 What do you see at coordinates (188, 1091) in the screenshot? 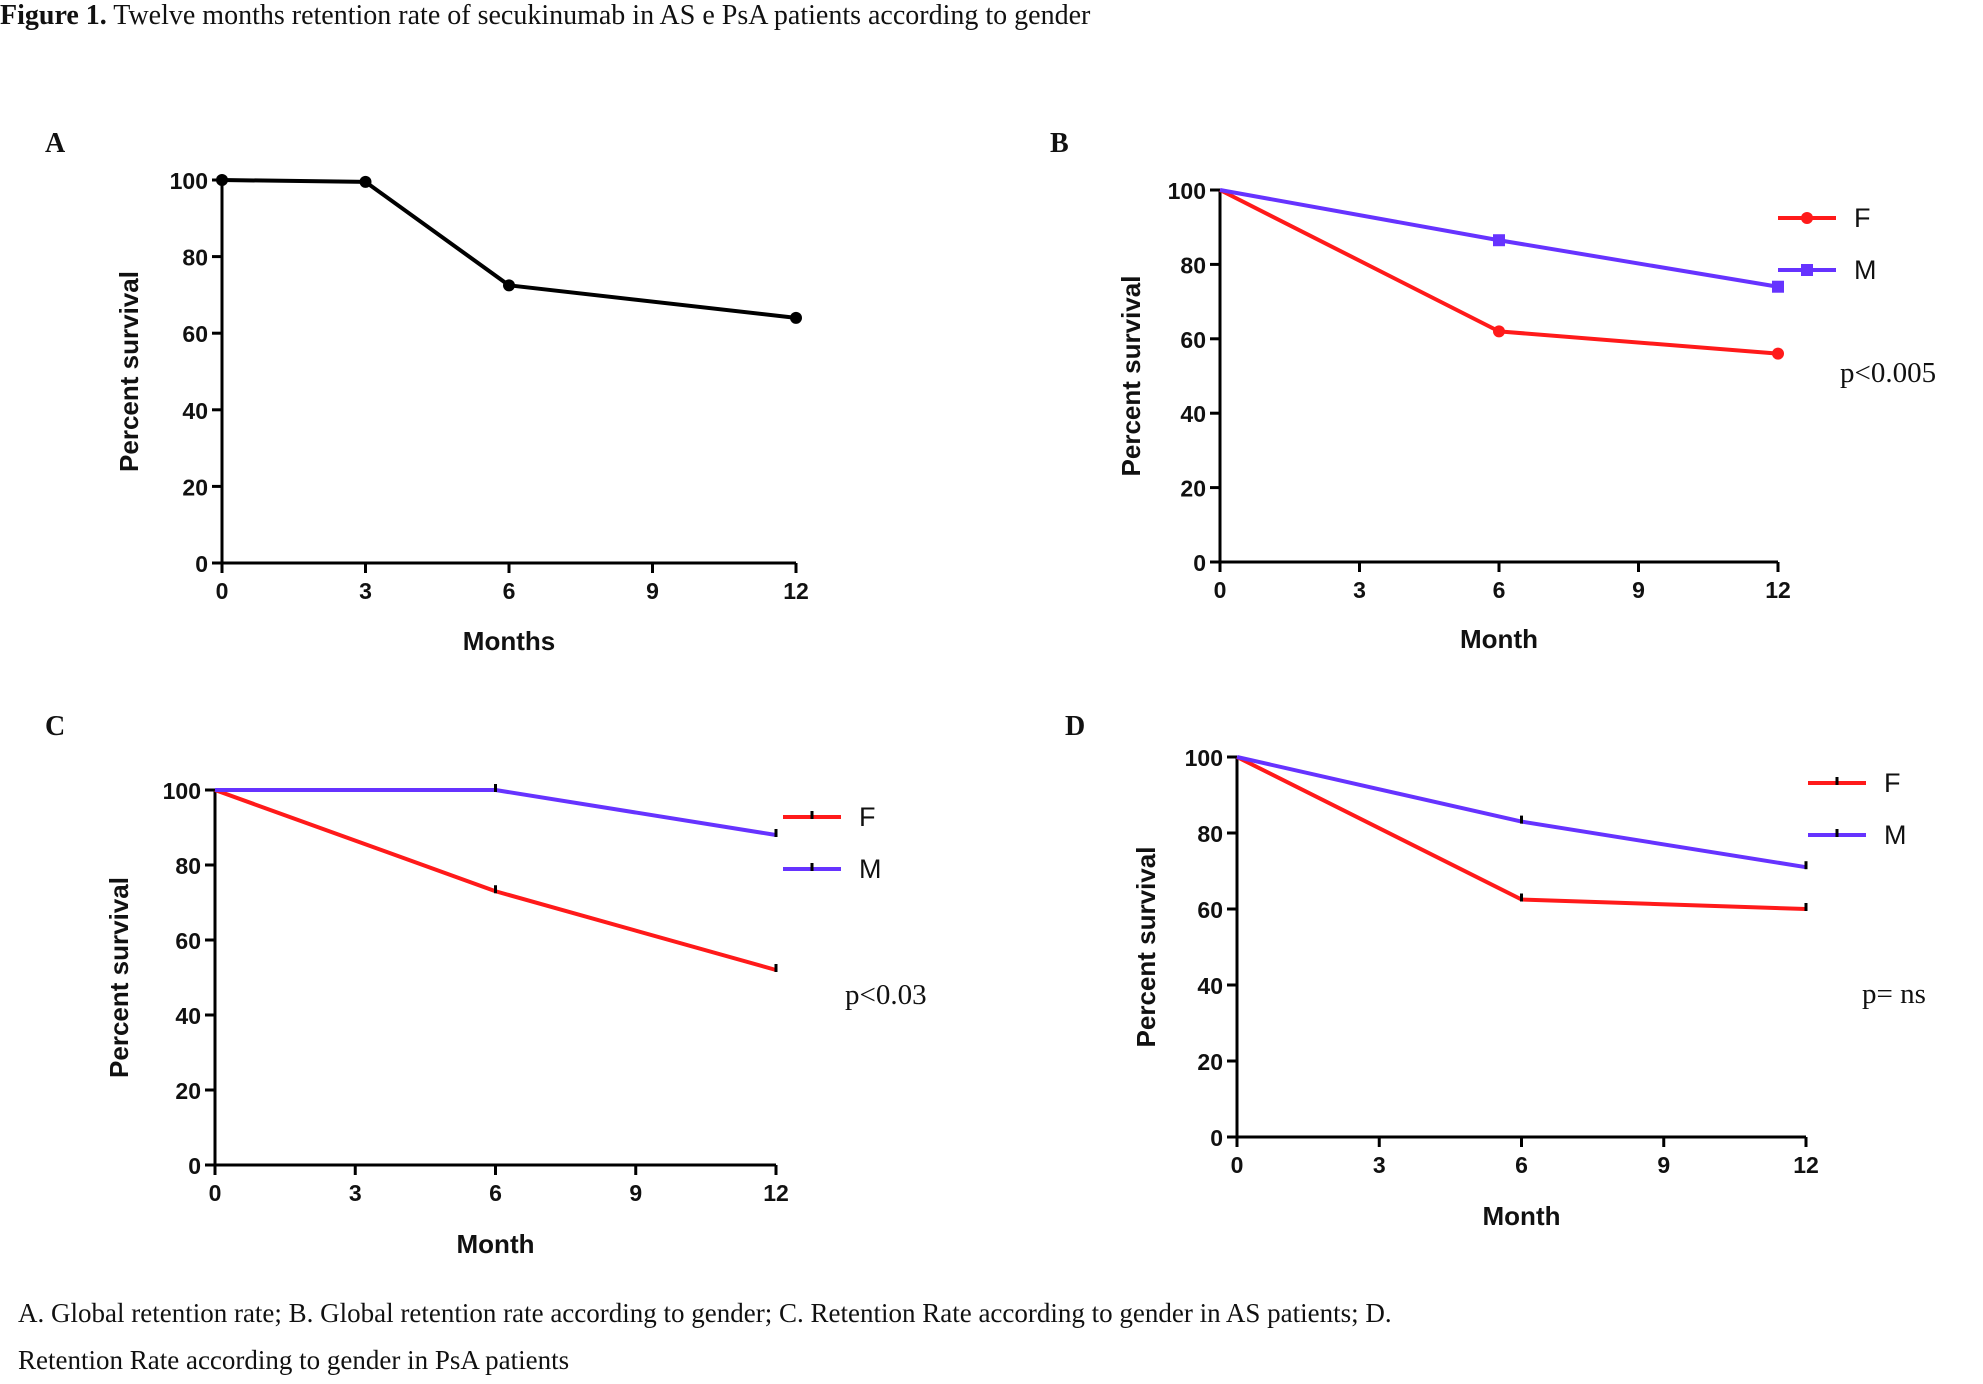
I see `panel-c-y-tick-label: 20` at bounding box center [188, 1091].